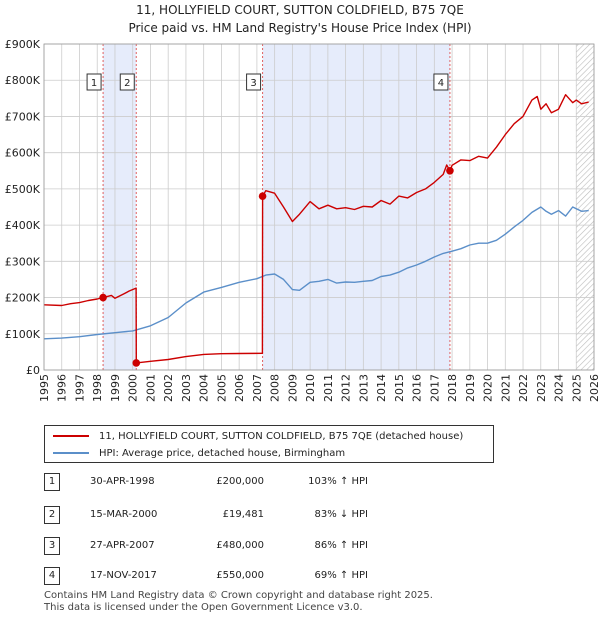 Image resolution: width=600 pixels, height=620 pixels. What do you see at coordinates (300, 515) in the screenshot?
I see `table-row: 2 15-MAR-2000 £19,481 83% ↓ HPI` at bounding box center [300, 515].